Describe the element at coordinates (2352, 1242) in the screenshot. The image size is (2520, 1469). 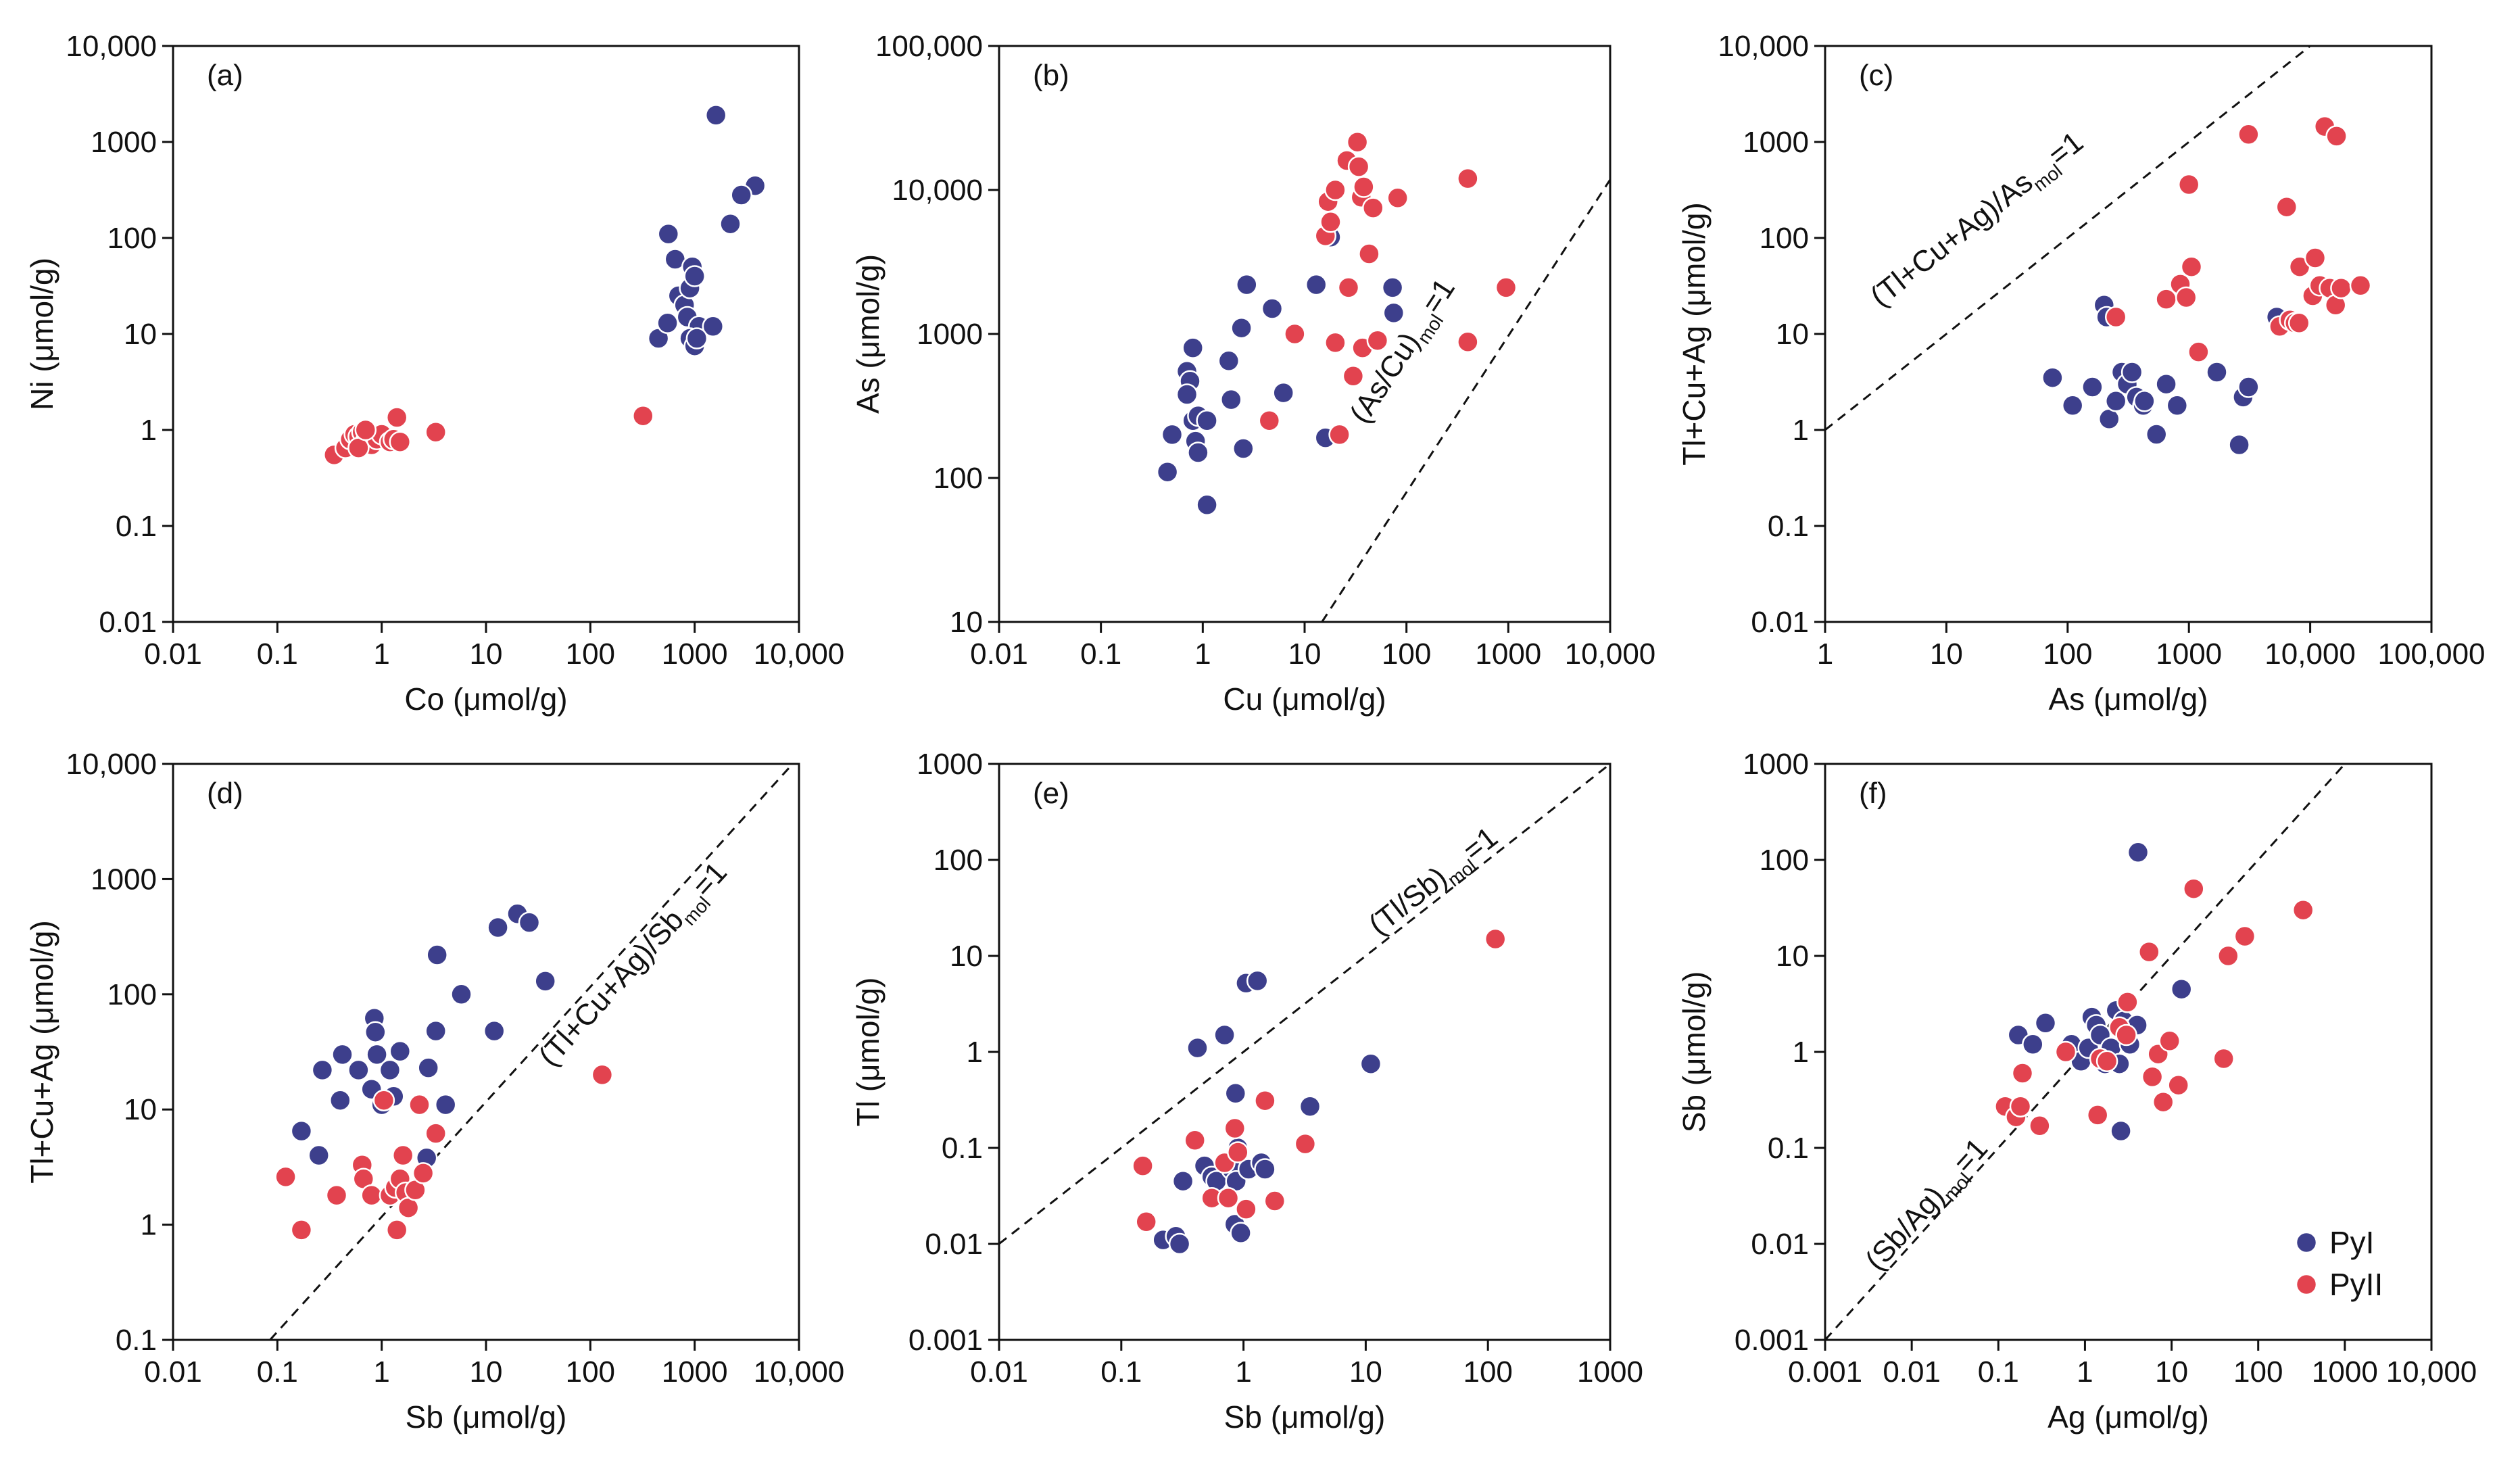
I see `legend-label-pyi: PyI` at that location.